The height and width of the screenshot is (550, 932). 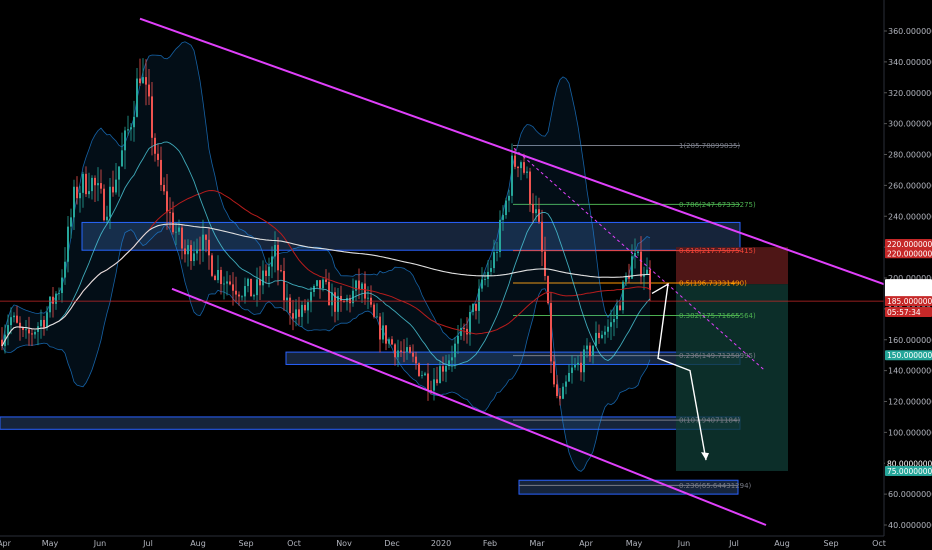 What do you see at coordinates (732, 266) in the screenshot?
I see `stop-loss-zone` at bounding box center [732, 266].